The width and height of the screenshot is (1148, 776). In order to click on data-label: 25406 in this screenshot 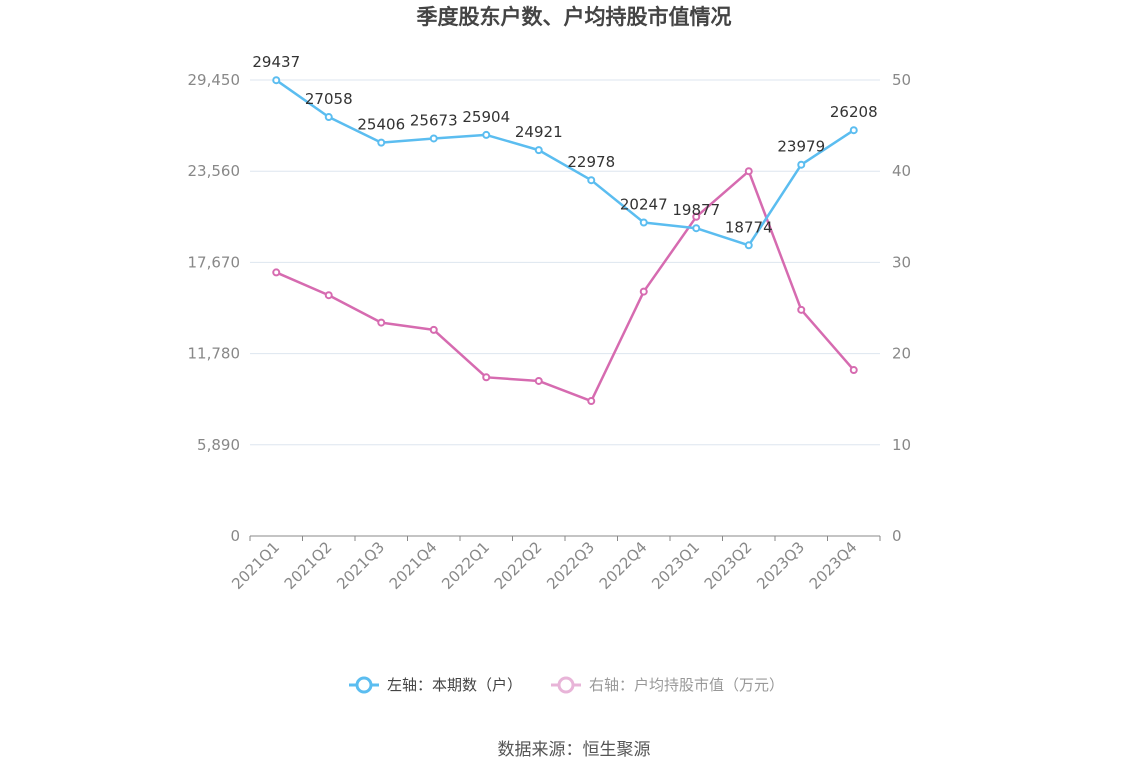, I will do `click(381, 125)`.